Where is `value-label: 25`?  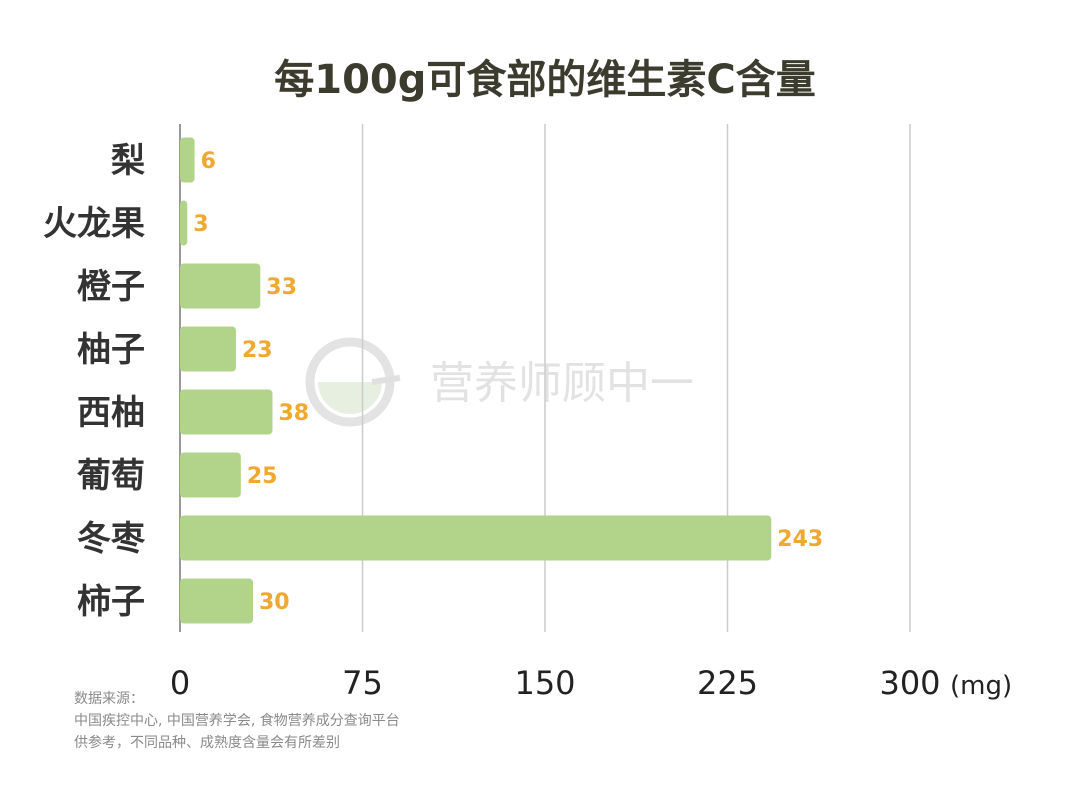
value-label: 25 is located at coordinates (262, 476).